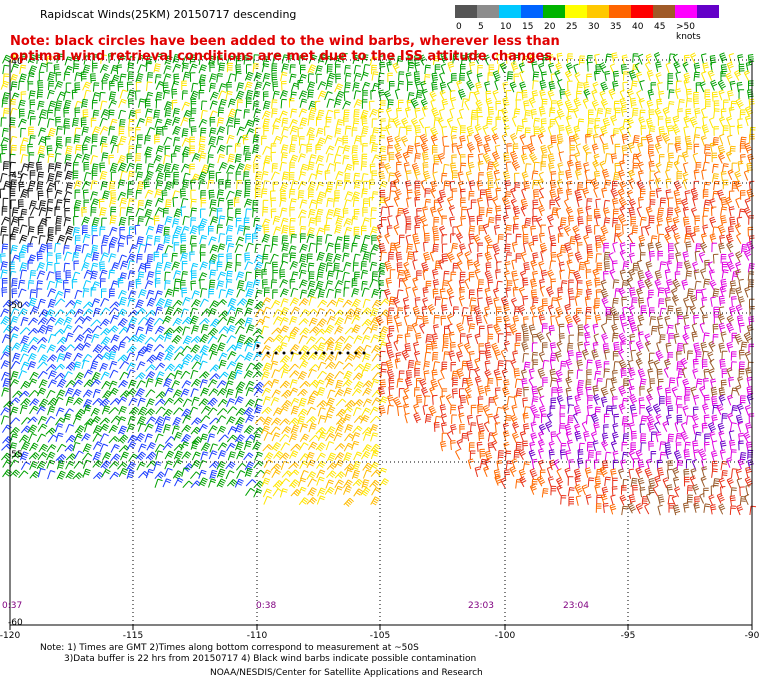  Describe the element at coordinates (616, 27) in the screenshot. I see `legend-label: 35` at that location.